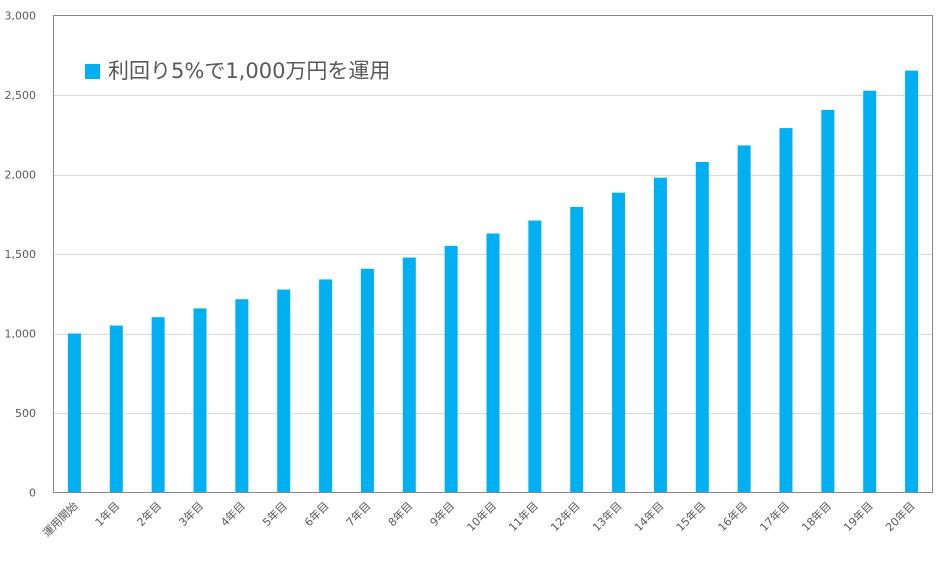  I want to click on y-tick-label: 0, so click(32, 493).